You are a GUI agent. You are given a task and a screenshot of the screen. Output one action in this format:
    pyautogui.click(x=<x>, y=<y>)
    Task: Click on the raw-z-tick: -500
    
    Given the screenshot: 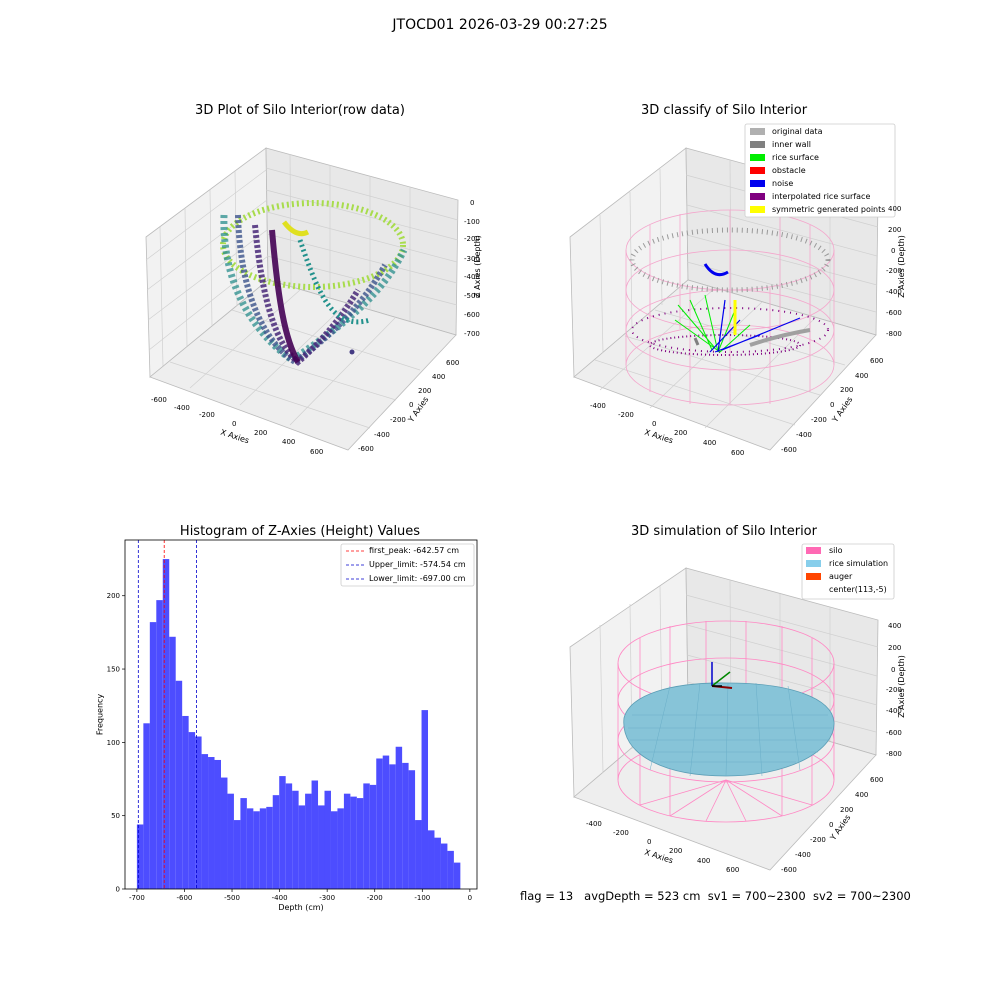 What is the action you would take?
    pyautogui.click(x=472, y=296)
    